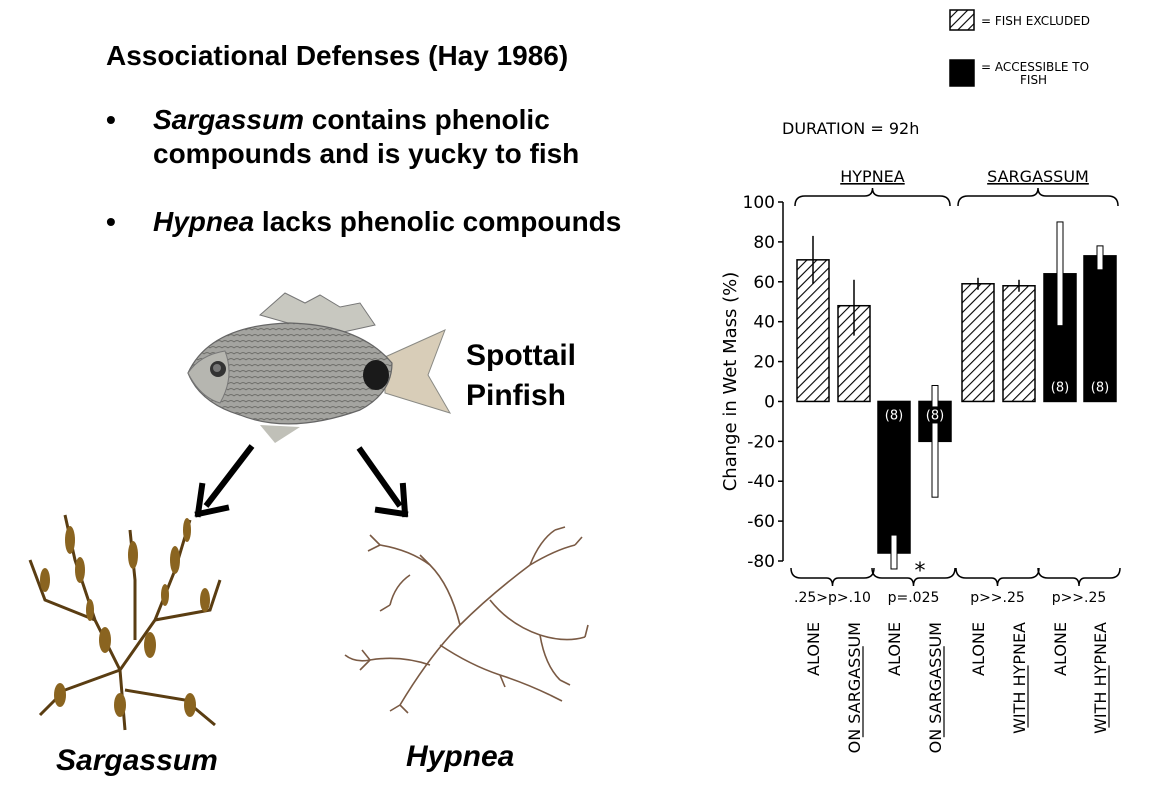  I want to click on legend-label: = ACCESSIBLE TO, so click(1035, 67).